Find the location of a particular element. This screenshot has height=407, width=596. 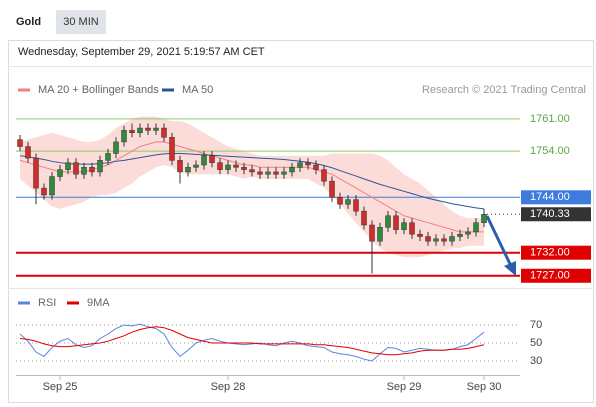

legend-label: MA 50 is located at coordinates (197, 90).